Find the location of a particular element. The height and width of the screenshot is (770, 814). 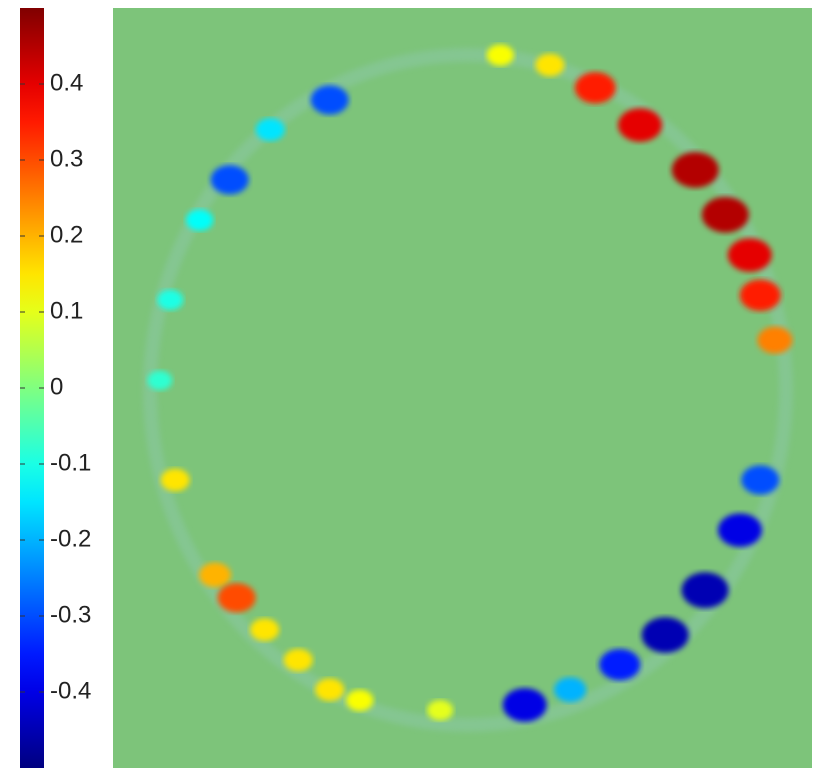

colorbar-tick-label: 0 is located at coordinates (56, 386).